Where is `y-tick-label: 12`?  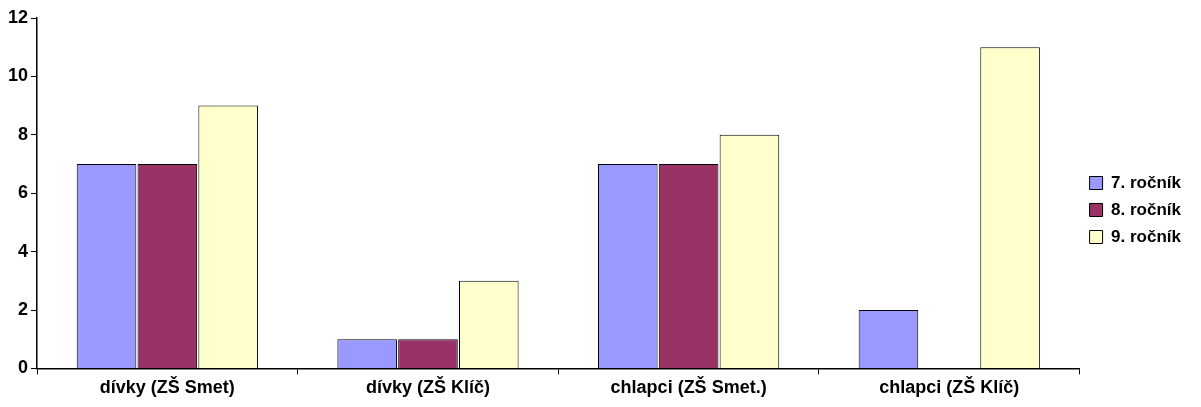 y-tick-label: 12 is located at coordinates (18, 16).